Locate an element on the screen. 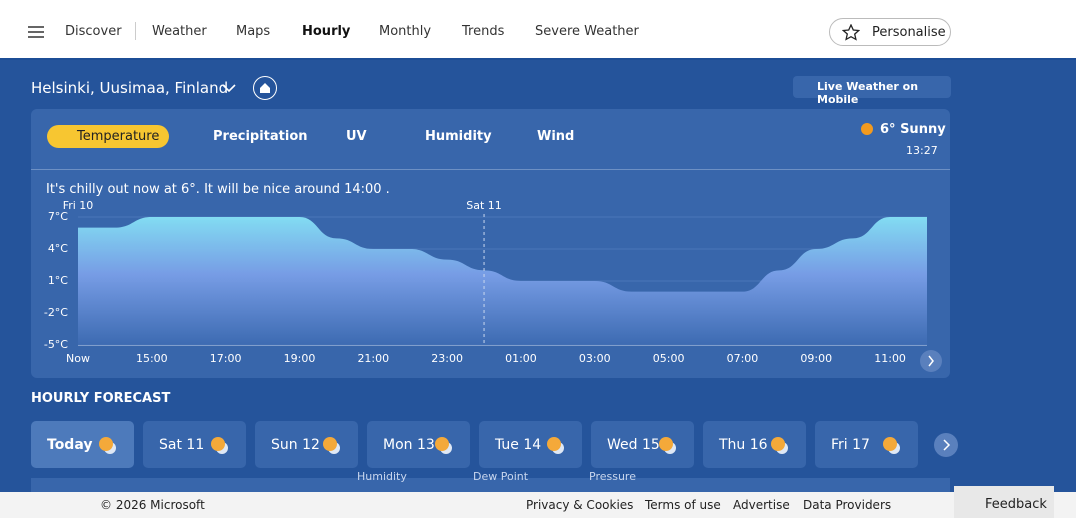  y-tick-label: 7°C is located at coordinates (58, 216).